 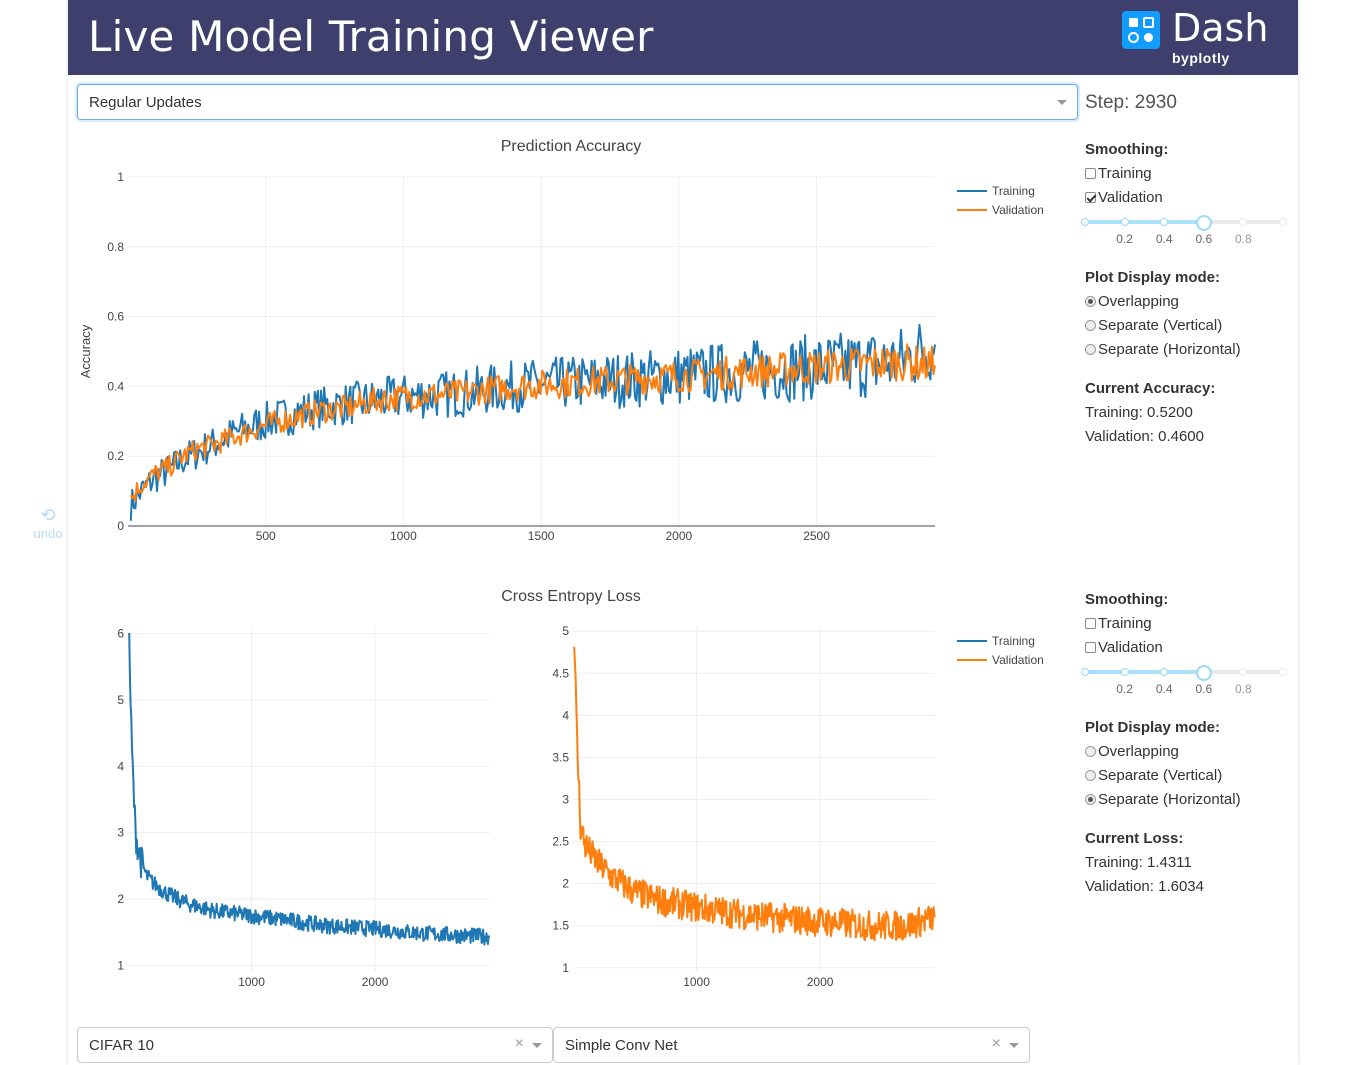 I want to click on current-loss-training: Training: 1.4311, so click(x=1138, y=862).